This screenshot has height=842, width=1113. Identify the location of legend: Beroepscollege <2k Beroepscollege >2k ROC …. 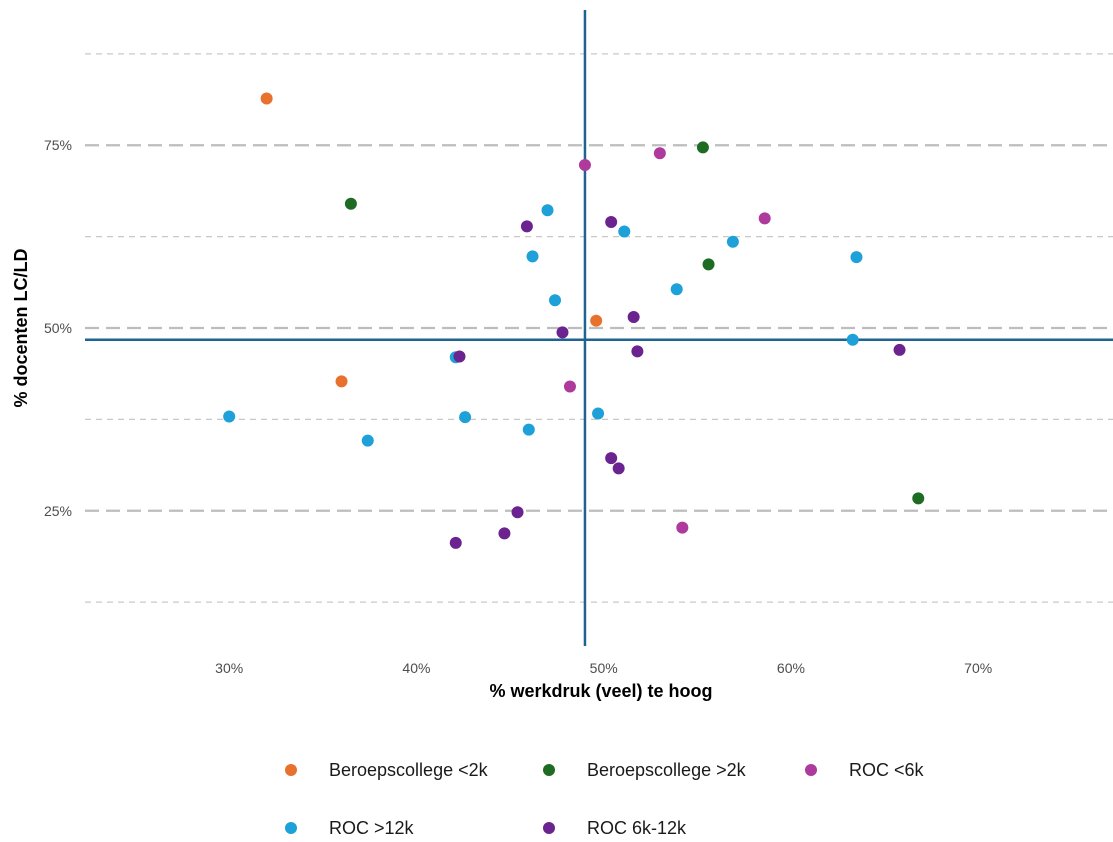
(605, 799).